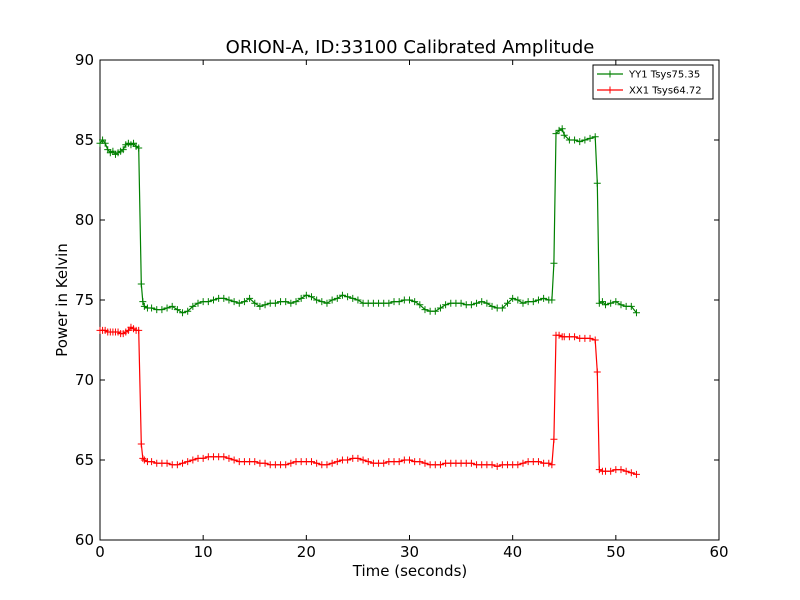  Describe the element at coordinates (665, 91) in the screenshot. I see `legend-label: XX1 Tsys64.72` at that location.